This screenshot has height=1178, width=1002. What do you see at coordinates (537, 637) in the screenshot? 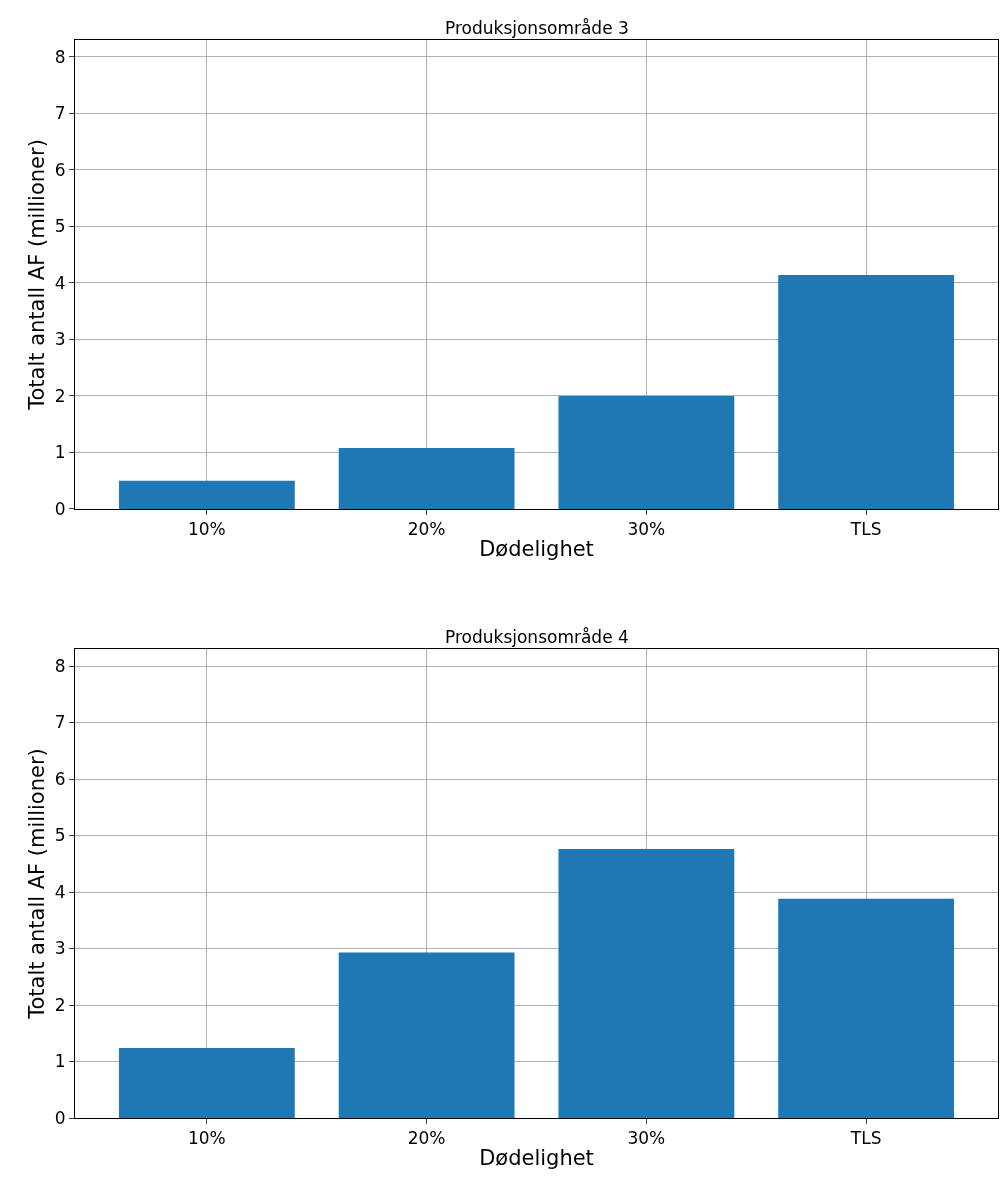
I see `chart-title: Produksjonsområde 4` at bounding box center [537, 637].